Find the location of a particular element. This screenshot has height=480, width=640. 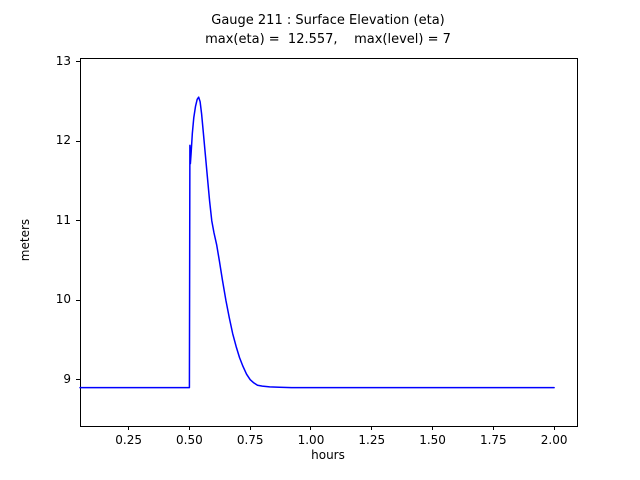

y-tick-label: 9 is located at coordinates (67, 378).